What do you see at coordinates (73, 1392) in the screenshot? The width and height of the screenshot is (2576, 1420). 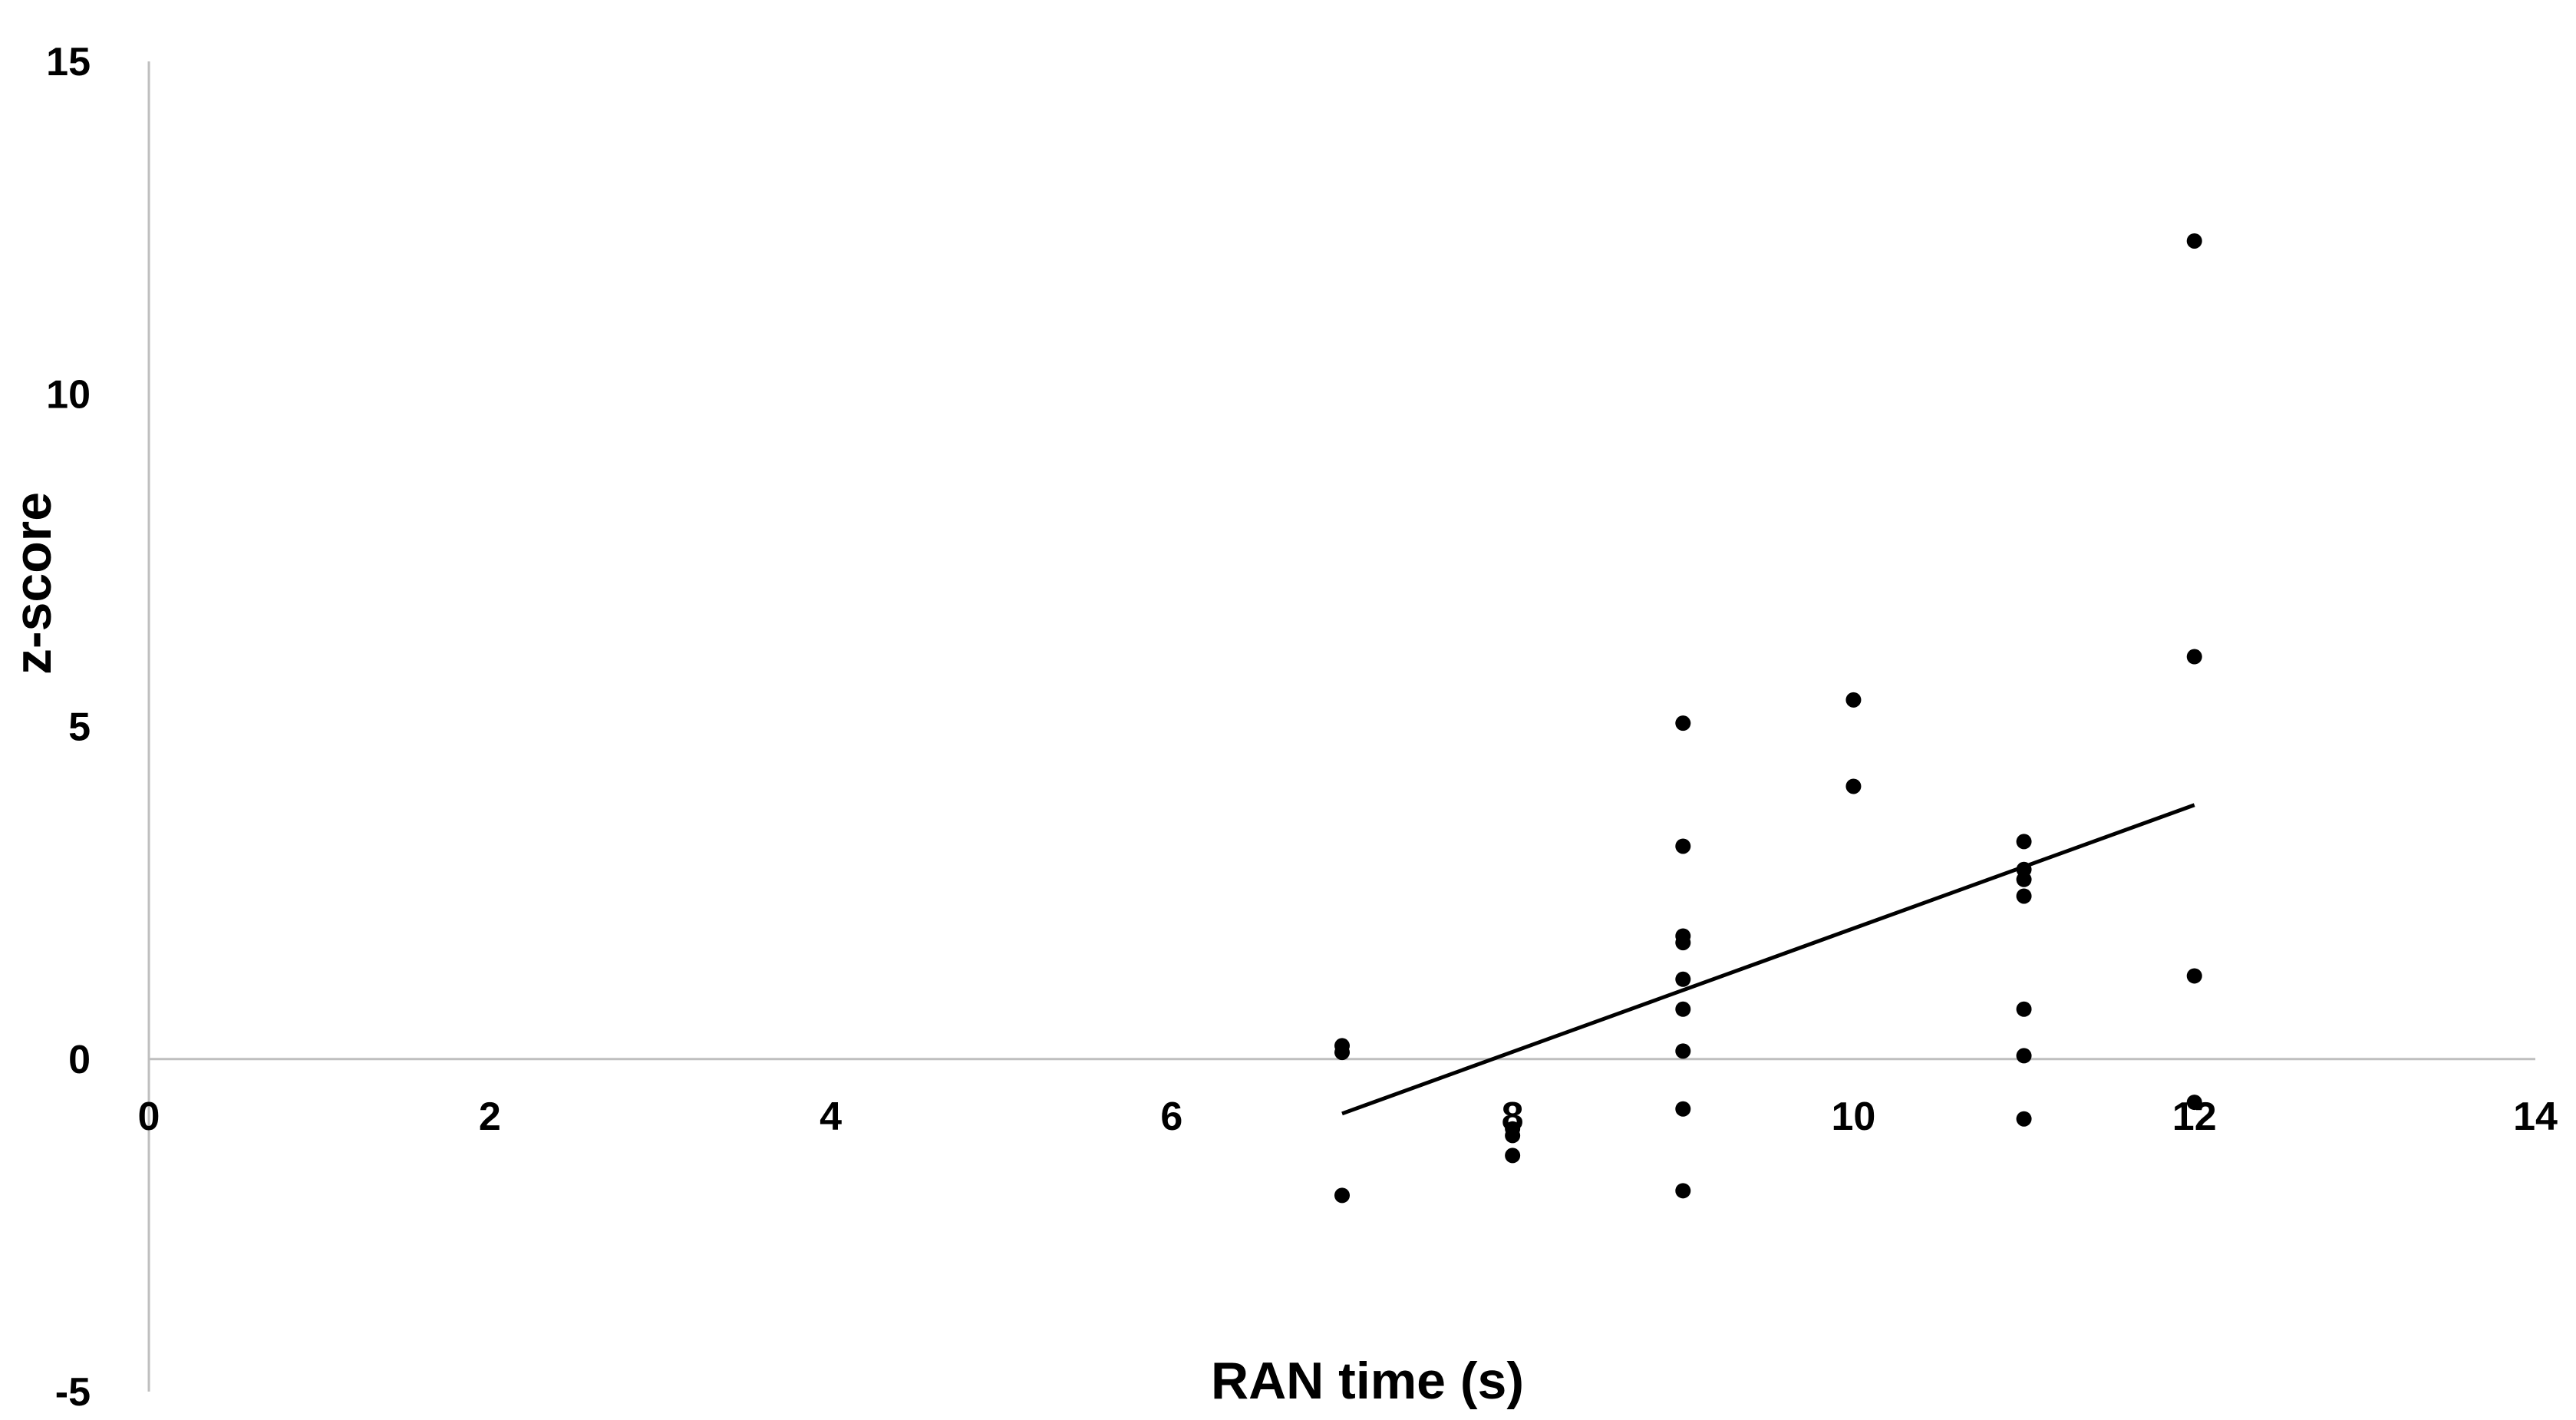 I see `y-tick-label: -5` at bounding box center [73, 1392].